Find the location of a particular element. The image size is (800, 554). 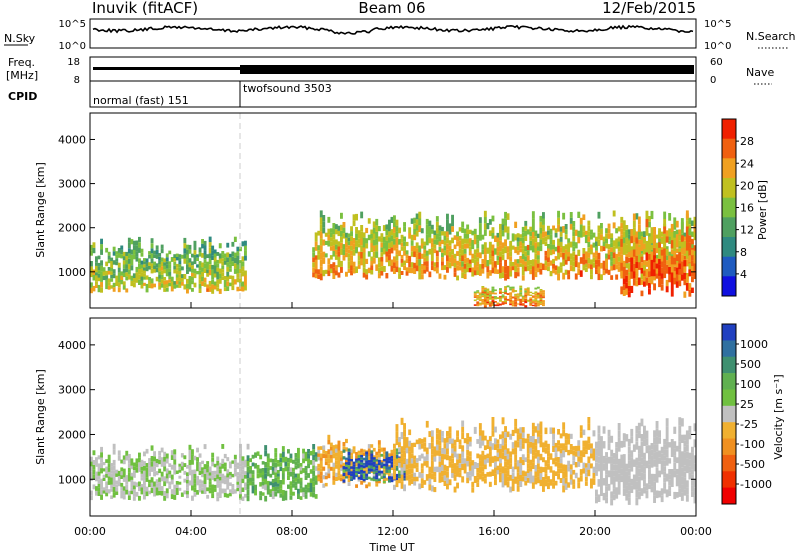

colorbar-tick-label: 25 is located at coordinates (747, 404).